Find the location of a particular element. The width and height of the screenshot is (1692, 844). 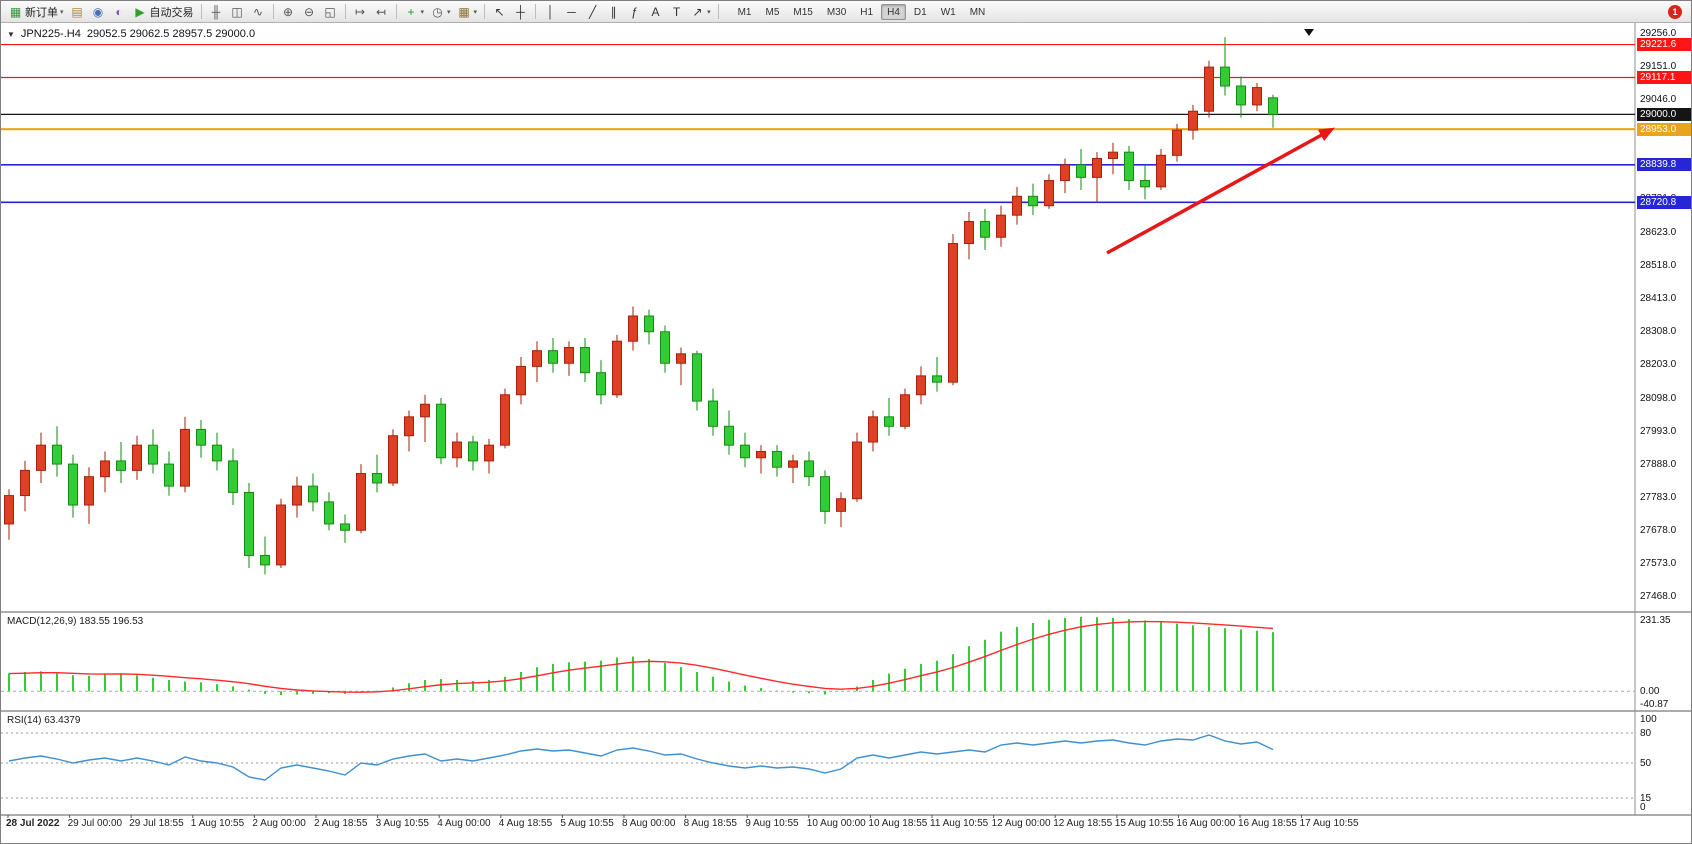

timeframe-button-m15: M15 is located at coordinates (803, 12).